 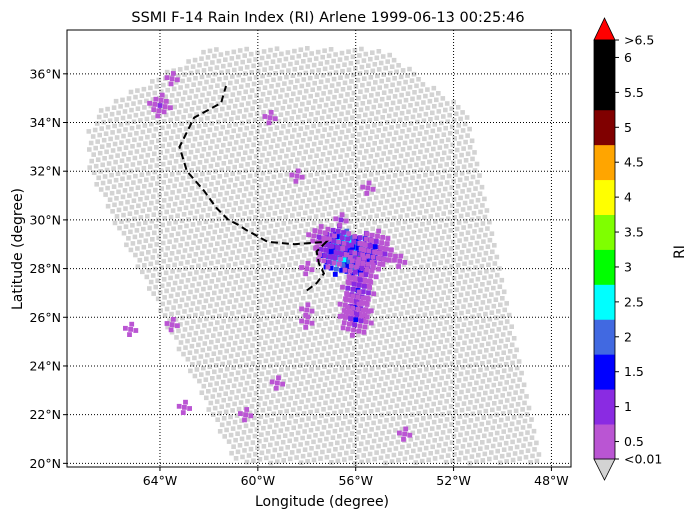 I want to click on colorbar-tick-label: 3.5, so click(x=634, y=232).